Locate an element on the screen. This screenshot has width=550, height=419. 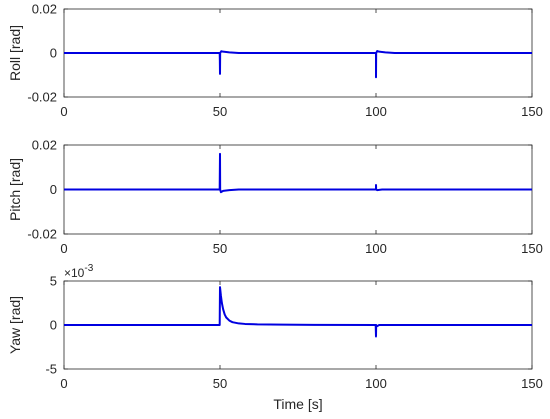
roll-series-line is located at coordinates (298, 64).